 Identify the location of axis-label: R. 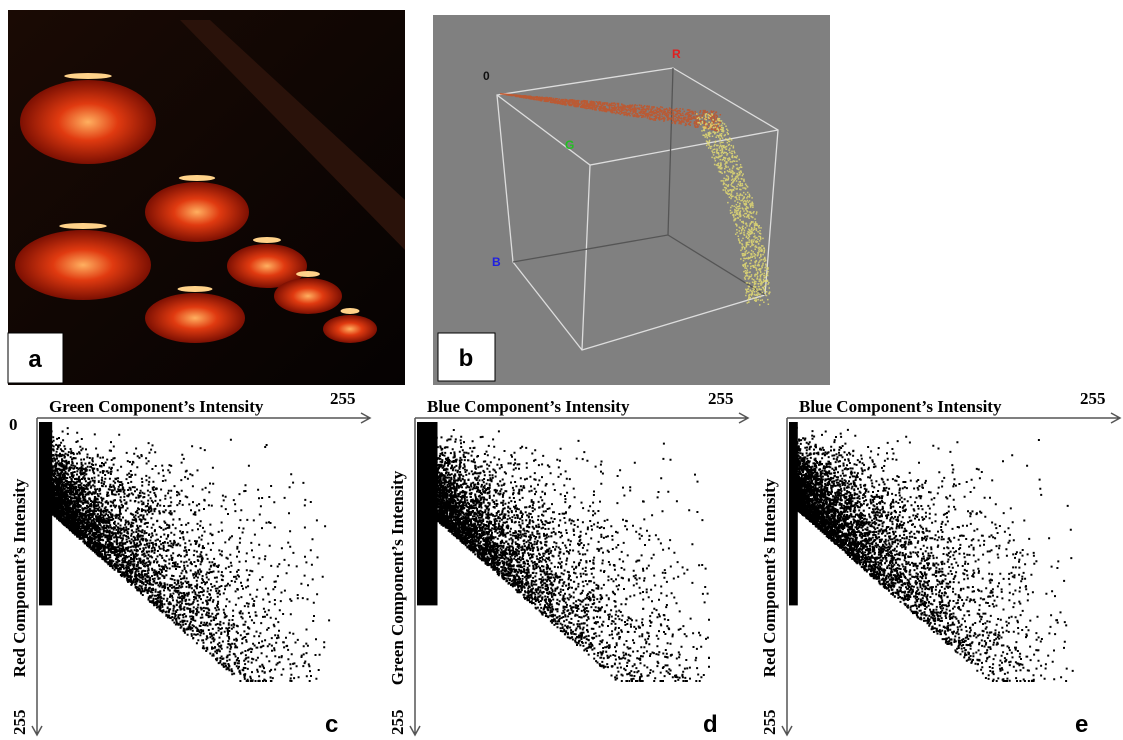
(676, 54).